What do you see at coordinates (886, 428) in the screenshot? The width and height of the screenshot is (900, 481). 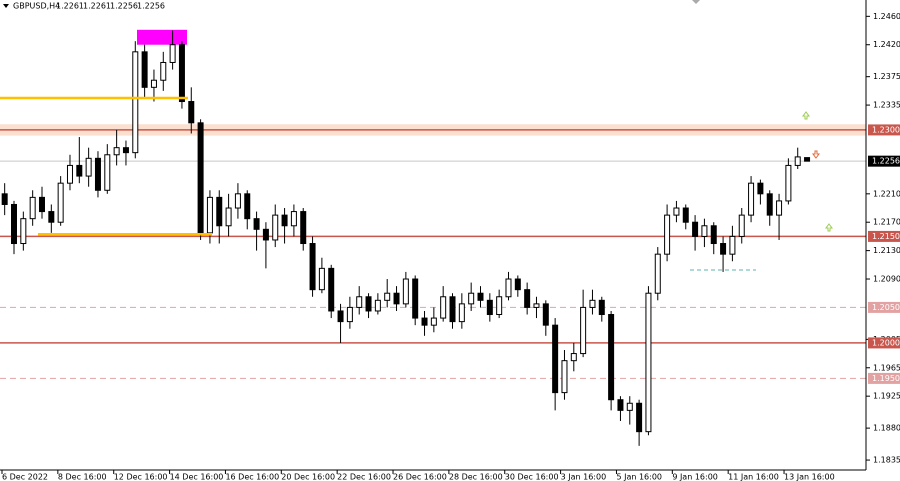 I see `y-tick-label: 1.1880` at bounding box center [886, 428].